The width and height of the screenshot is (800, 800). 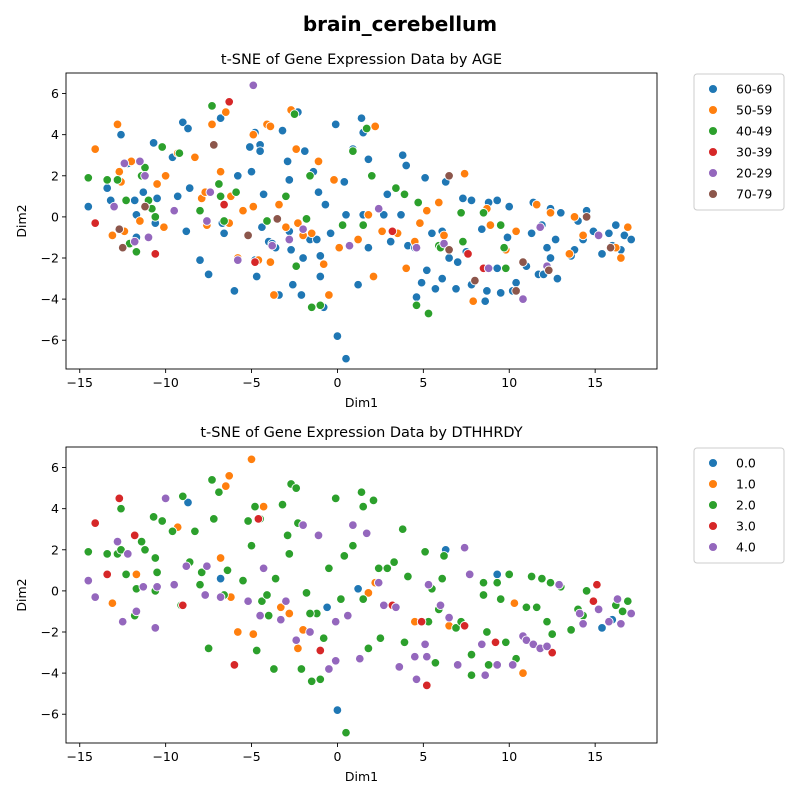 I want to click on x-tick-label: 15, so click(x=595, y=756).